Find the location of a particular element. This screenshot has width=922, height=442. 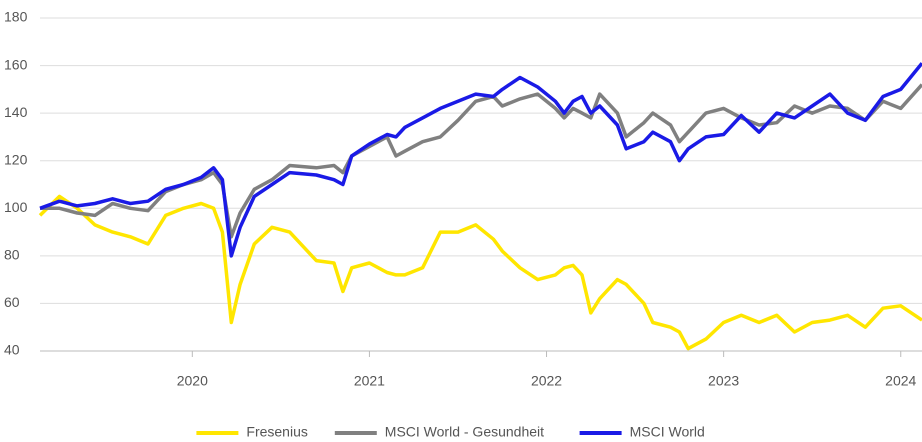

legend-label: Fresenius is located at coordinates (276, 432).